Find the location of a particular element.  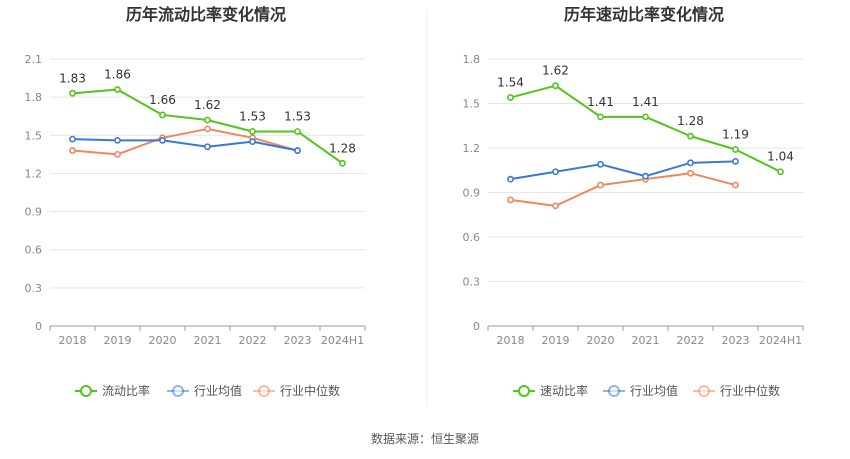

y-tick-label: 2.1 is located at coordinates (34, 59).